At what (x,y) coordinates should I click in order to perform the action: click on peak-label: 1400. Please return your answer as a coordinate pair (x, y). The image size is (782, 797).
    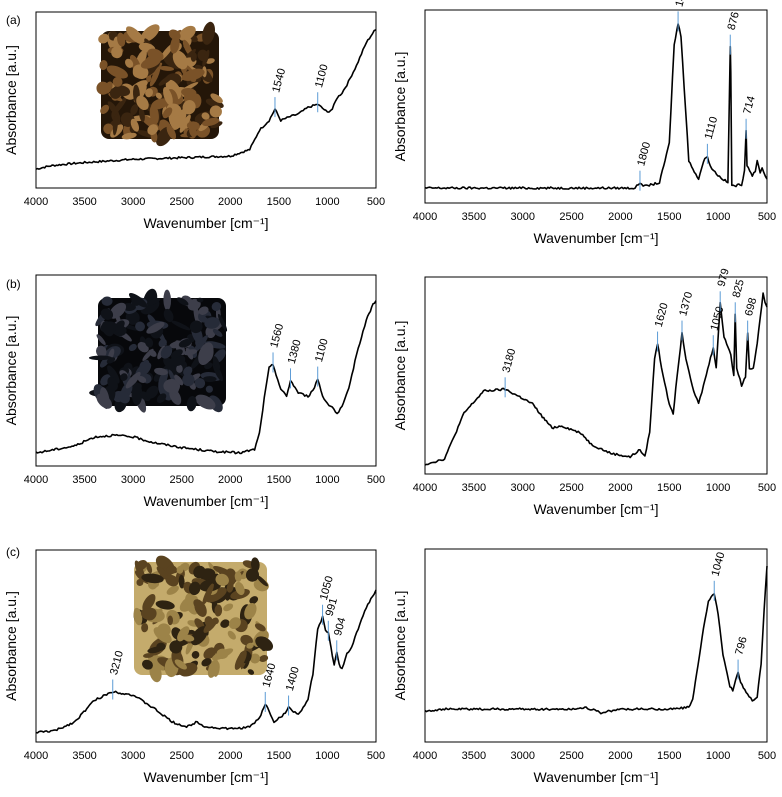
    Looking at the image, I should click on (293, 679).